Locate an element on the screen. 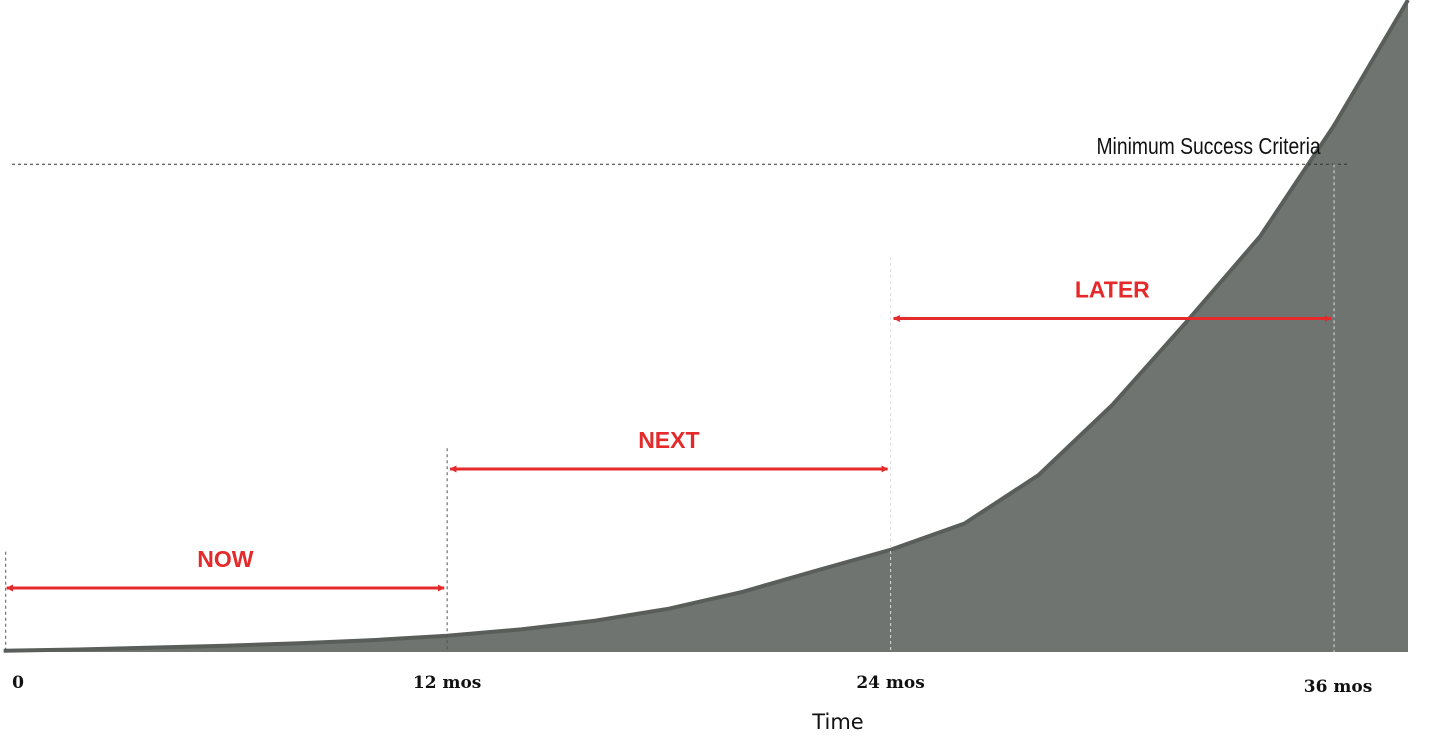  phase-label-next: NEXT is located at coordinates (668, 440).